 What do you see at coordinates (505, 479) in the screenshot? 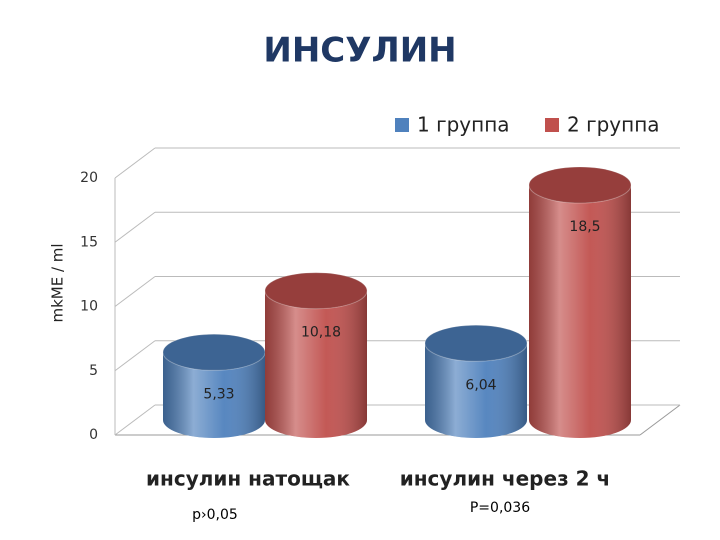
I see `x-tick-label: инсулин через 2 ч` at bounding box center [505, 479].